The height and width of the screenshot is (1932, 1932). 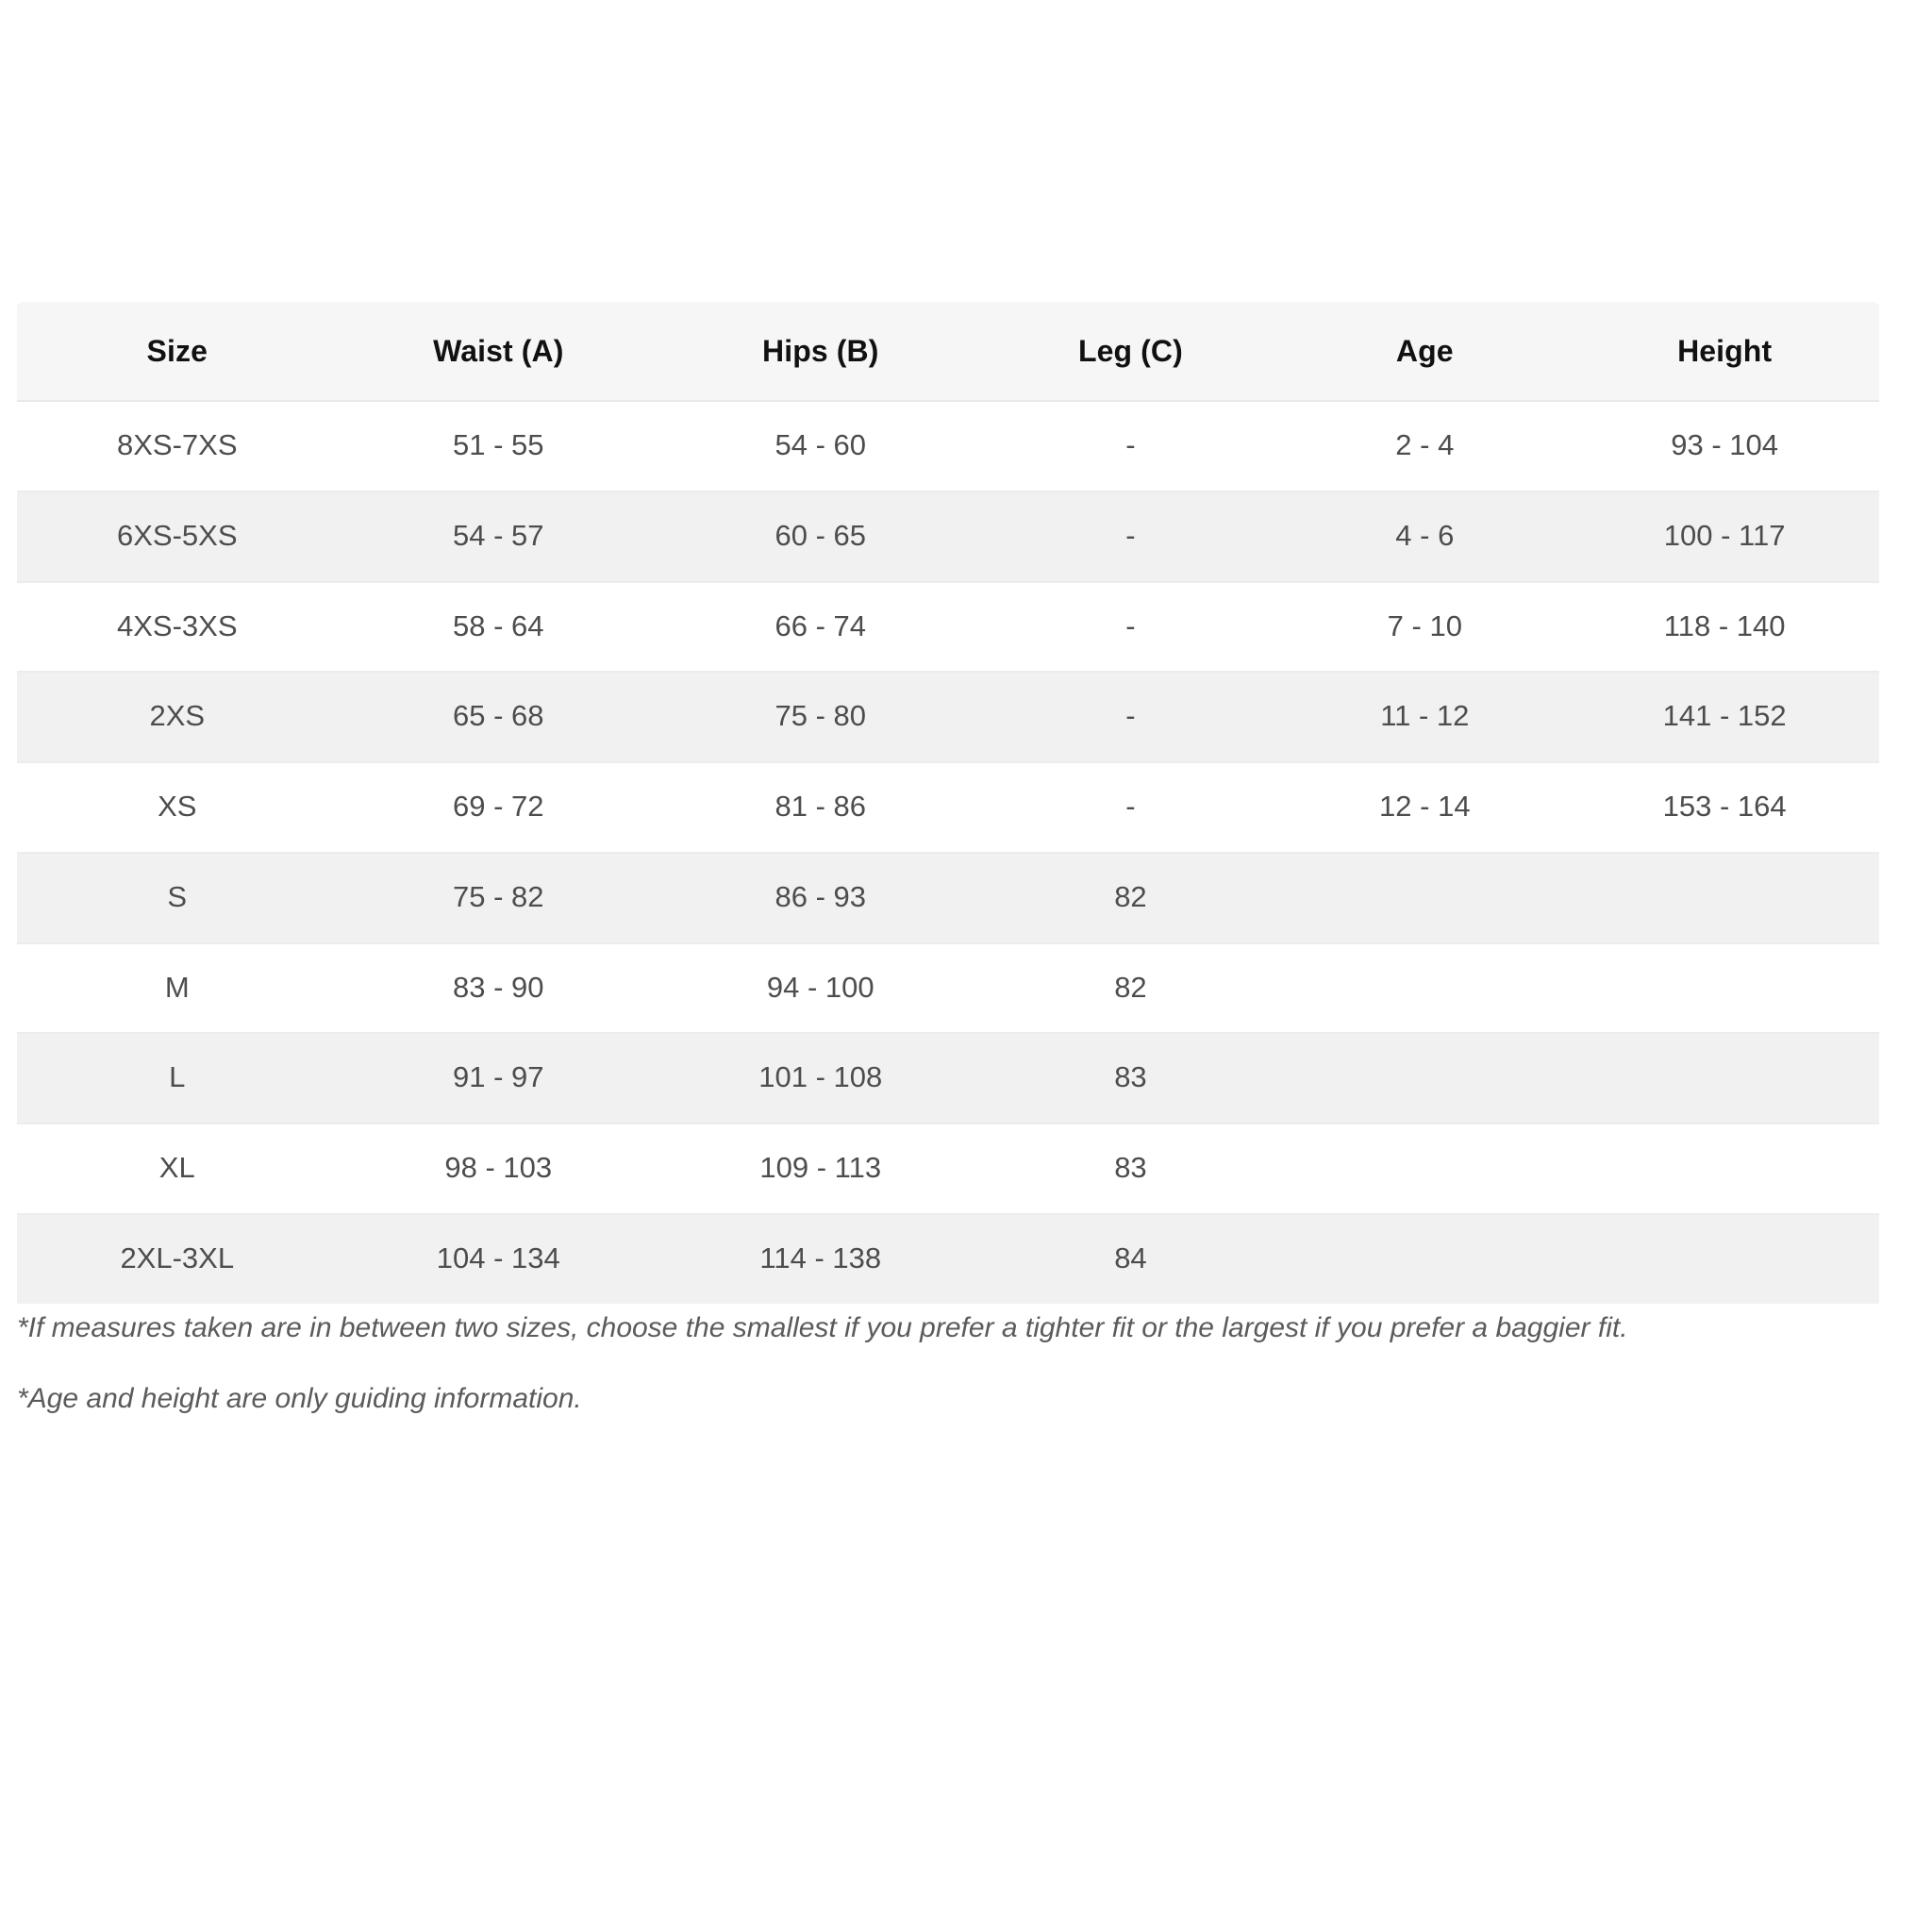 What do you see at coordinates (178, 898) in the screenshot?
I see `cell-size: S` at bounding box center [178, 898].